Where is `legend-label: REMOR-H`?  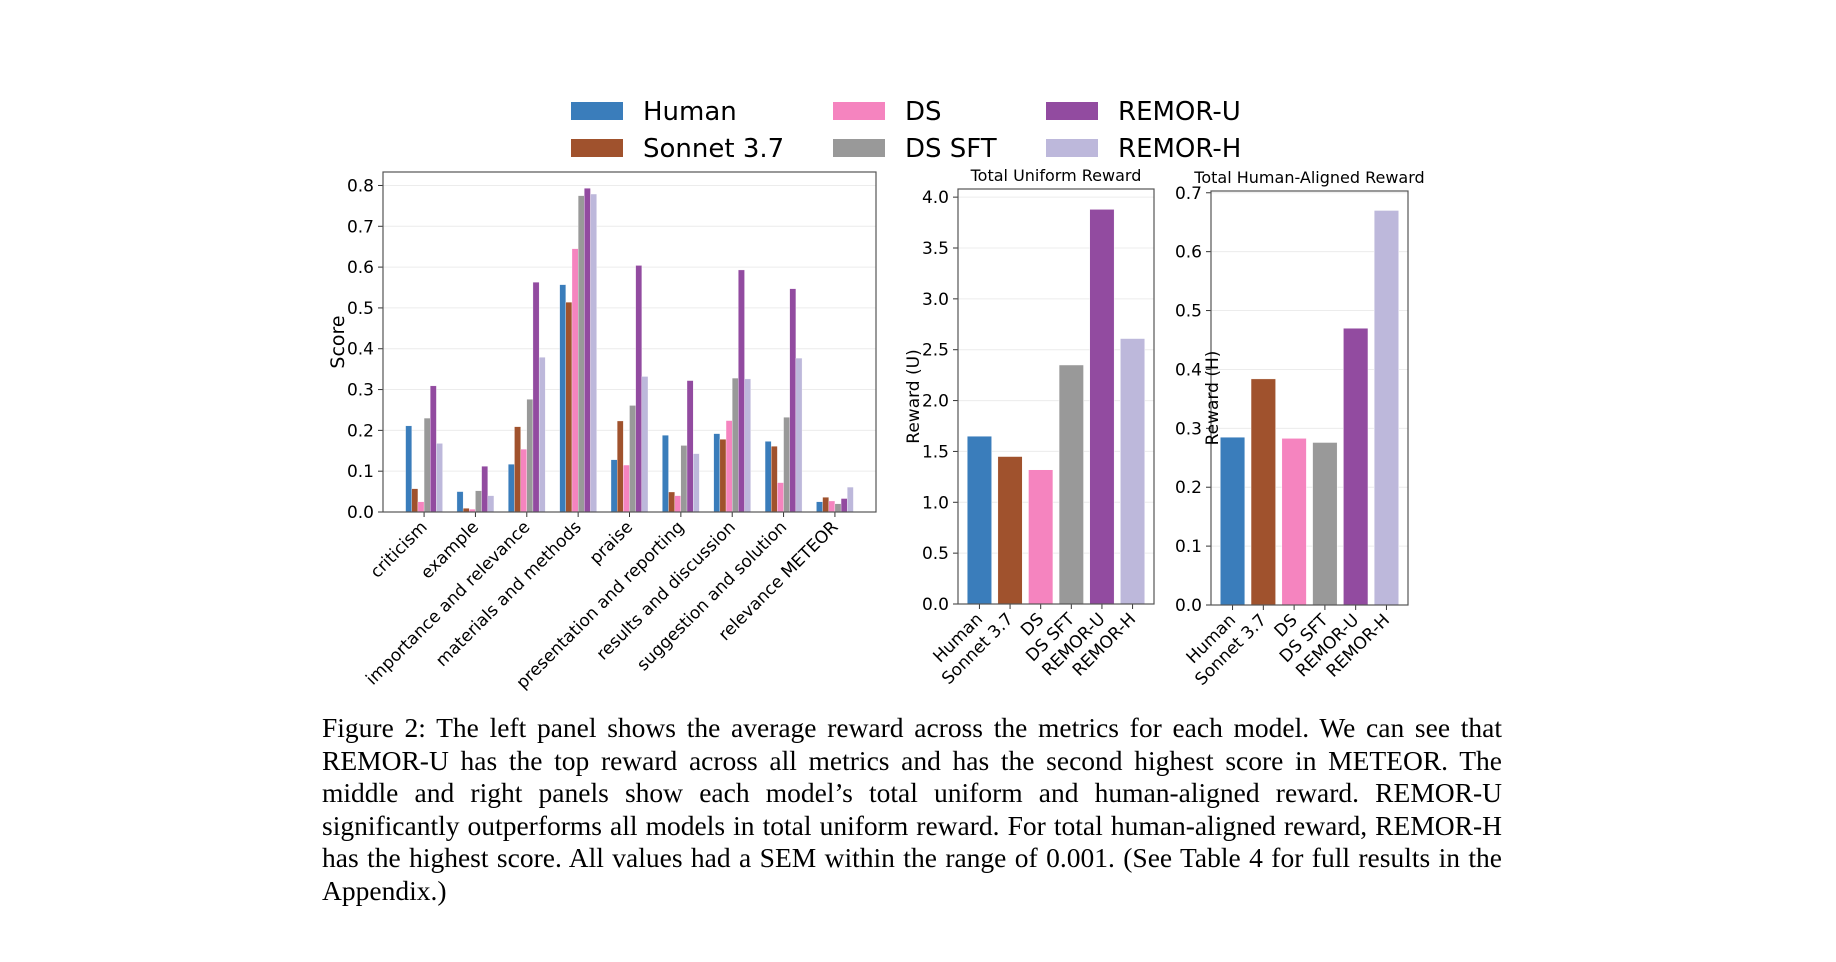
legend-label: REMOR-H is located at coordinates (1179, 149).